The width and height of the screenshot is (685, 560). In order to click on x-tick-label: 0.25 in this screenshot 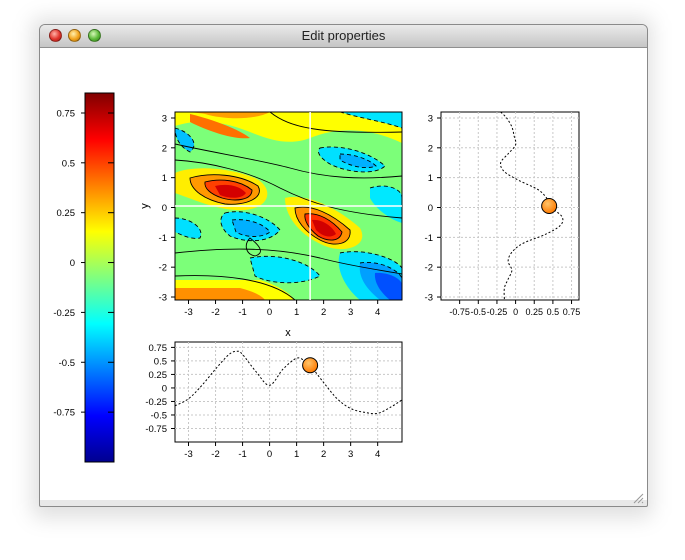, I will do `click(534, 312)`.